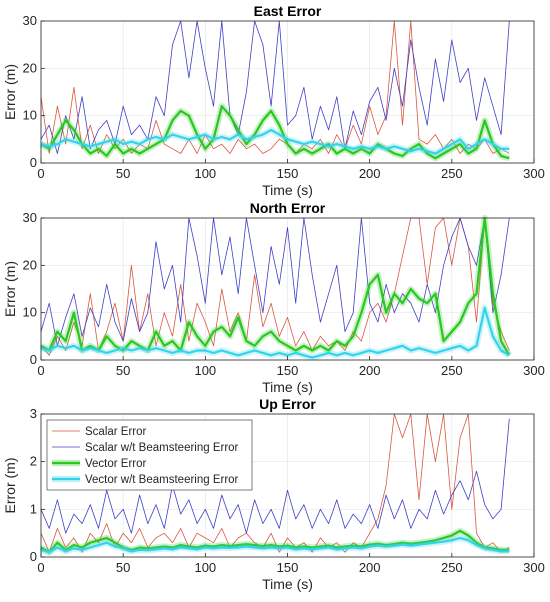 This screenshot has height=602, width=550. Describe the element at coordinates (287, 404) in the screenshot. I see `chart-title: Up Error` at that location.